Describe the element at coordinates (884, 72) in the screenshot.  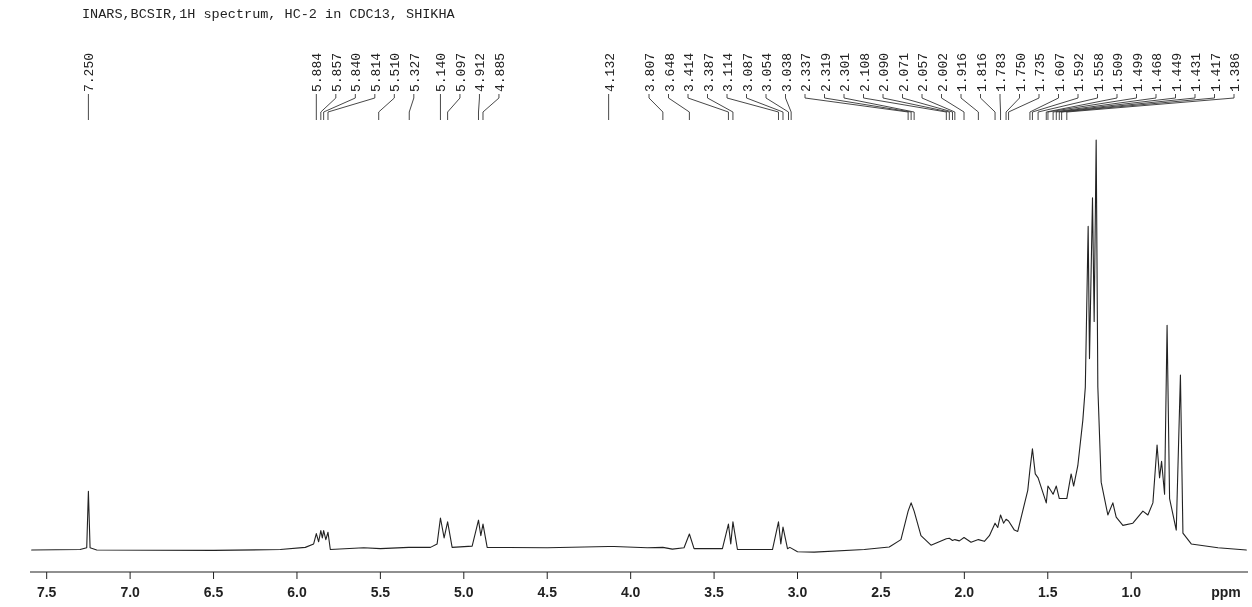
I see `annotation: 2.090` at that location.